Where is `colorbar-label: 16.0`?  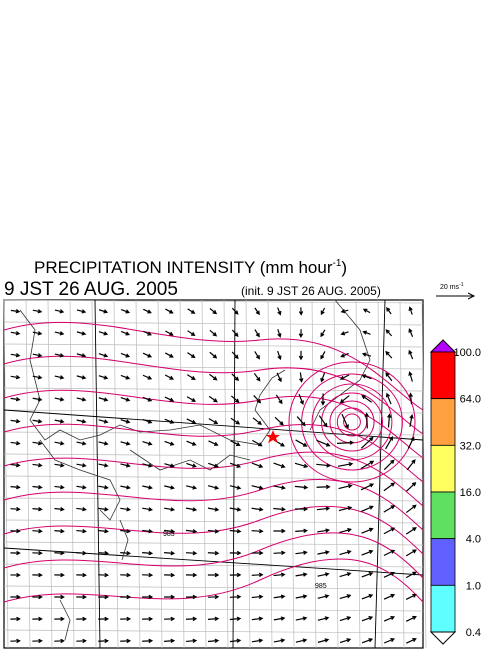
colorbar-label: 16.0 is located at coordinates (470, 493).